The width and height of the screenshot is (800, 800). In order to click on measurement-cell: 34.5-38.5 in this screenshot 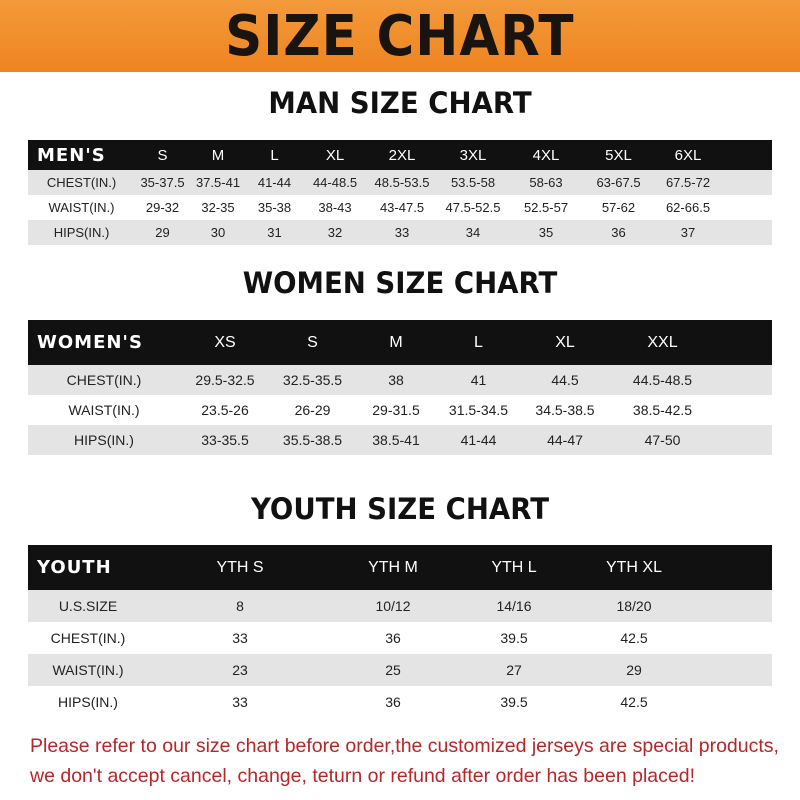, I will do `click(565, 410)`.